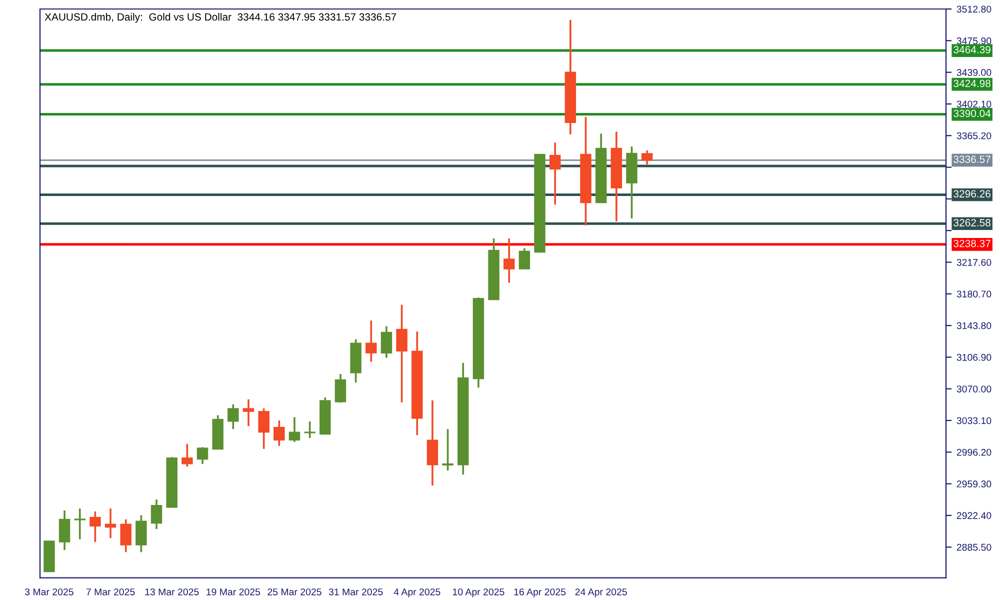 This screenshot has width=1000, height=600. Describe the element at coordinates (974, 547) in the screenshot. I see `y-tick-label: 2885.50` at that location.